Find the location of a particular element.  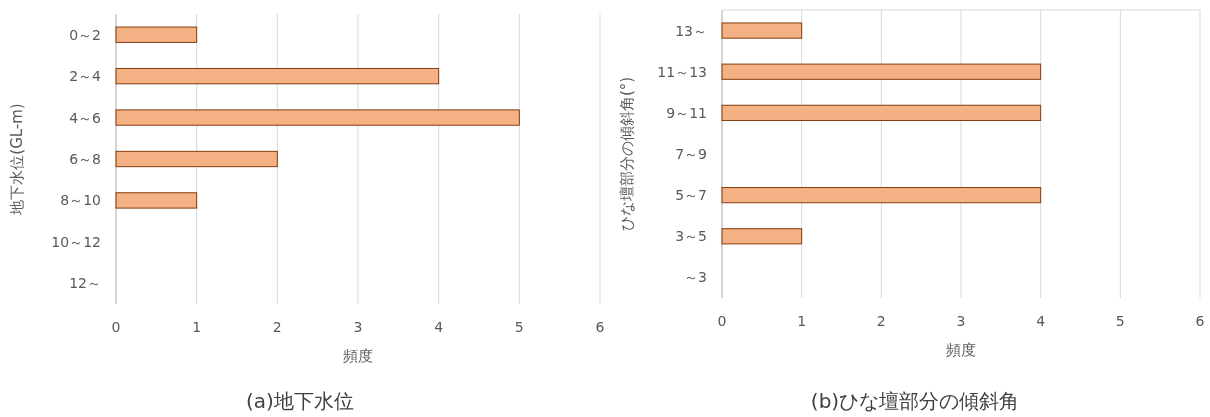

y-tick-label: 8～10 is located at coordinates (80, 200).